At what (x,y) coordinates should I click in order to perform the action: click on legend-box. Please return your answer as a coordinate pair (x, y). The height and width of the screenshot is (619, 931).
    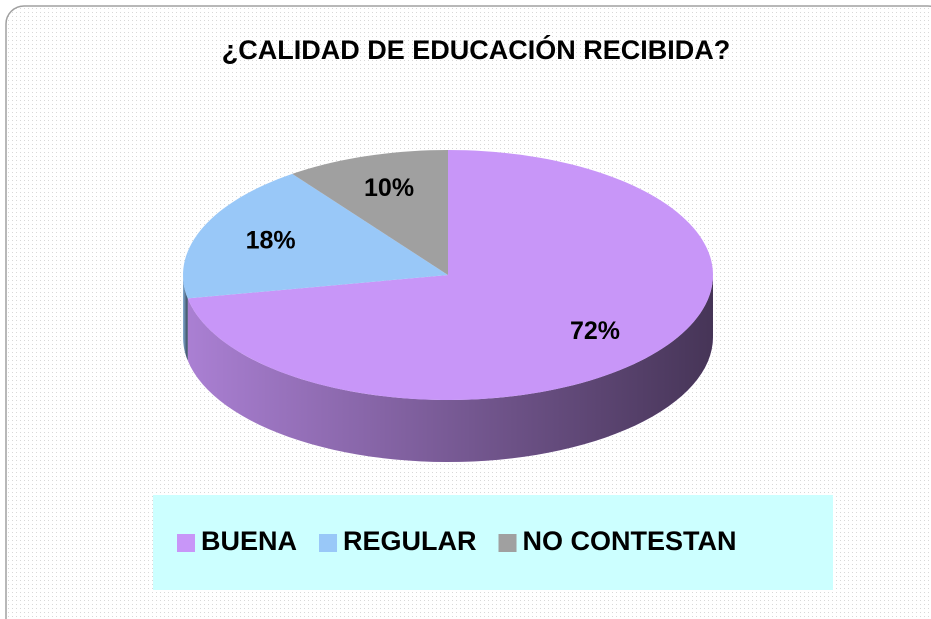
    Looking at the image, I should click on (493, 542).